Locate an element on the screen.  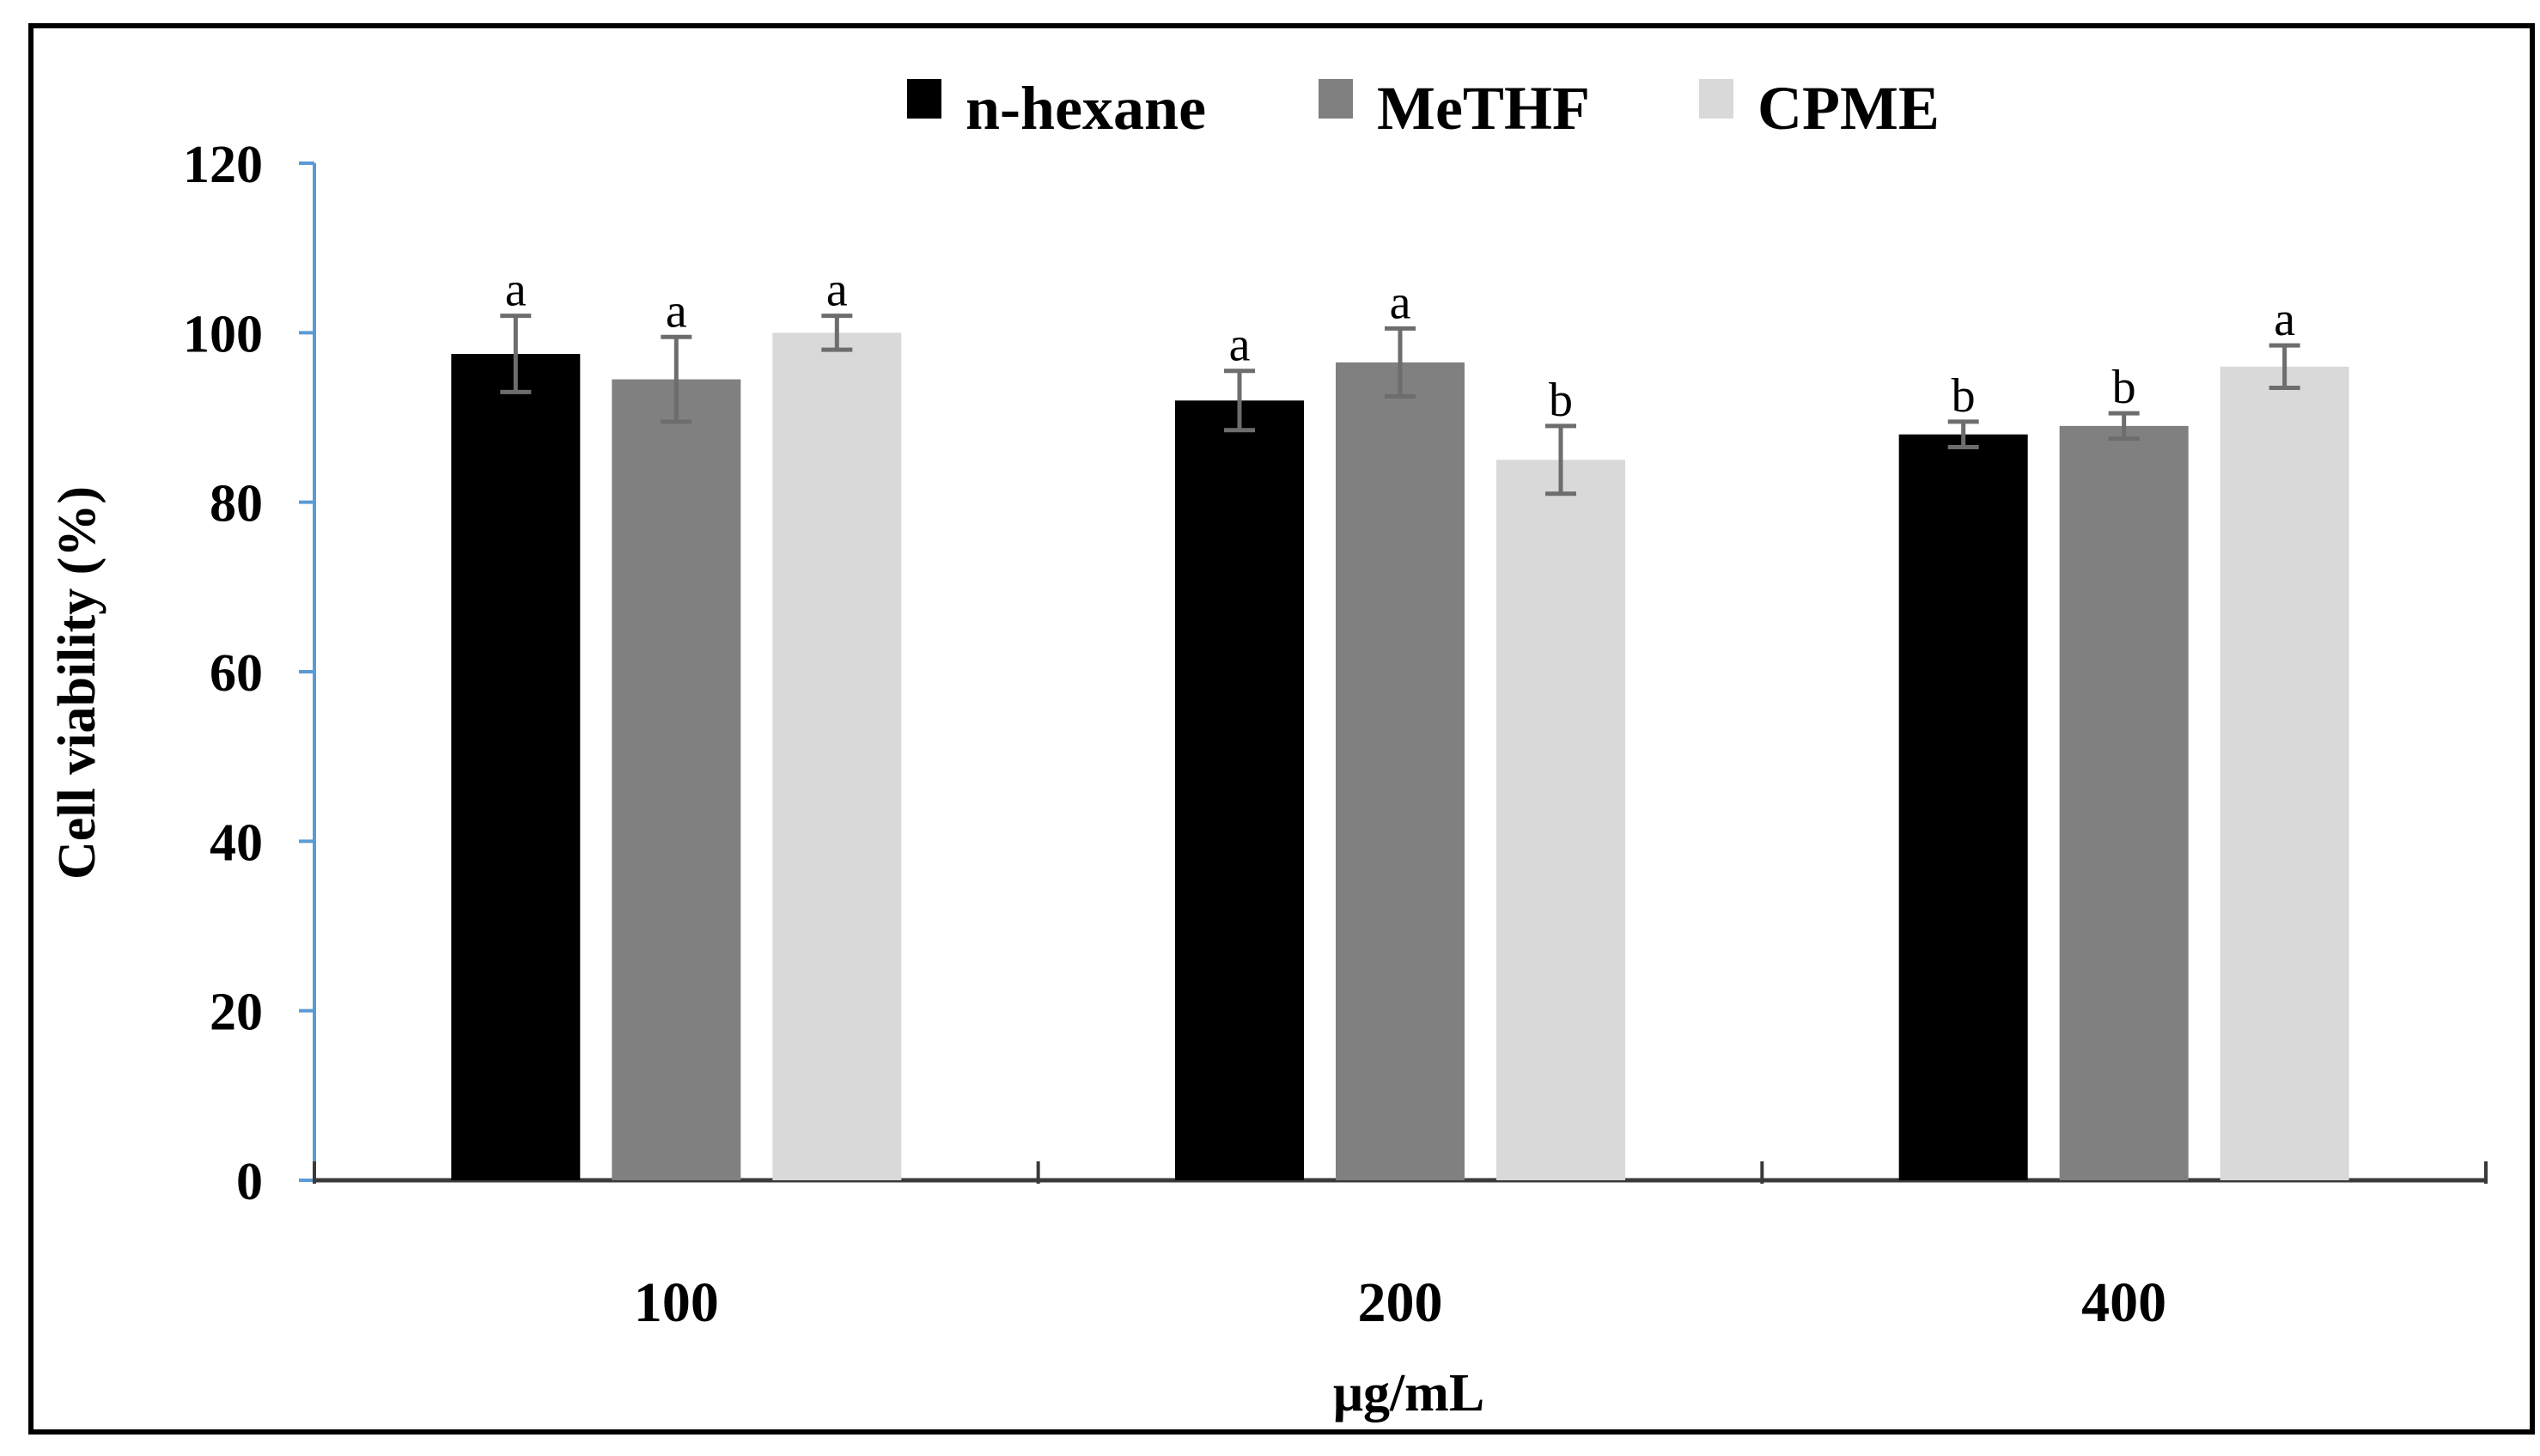
x-axis-label: μg/mL is located at coordinates (1409, 1393).